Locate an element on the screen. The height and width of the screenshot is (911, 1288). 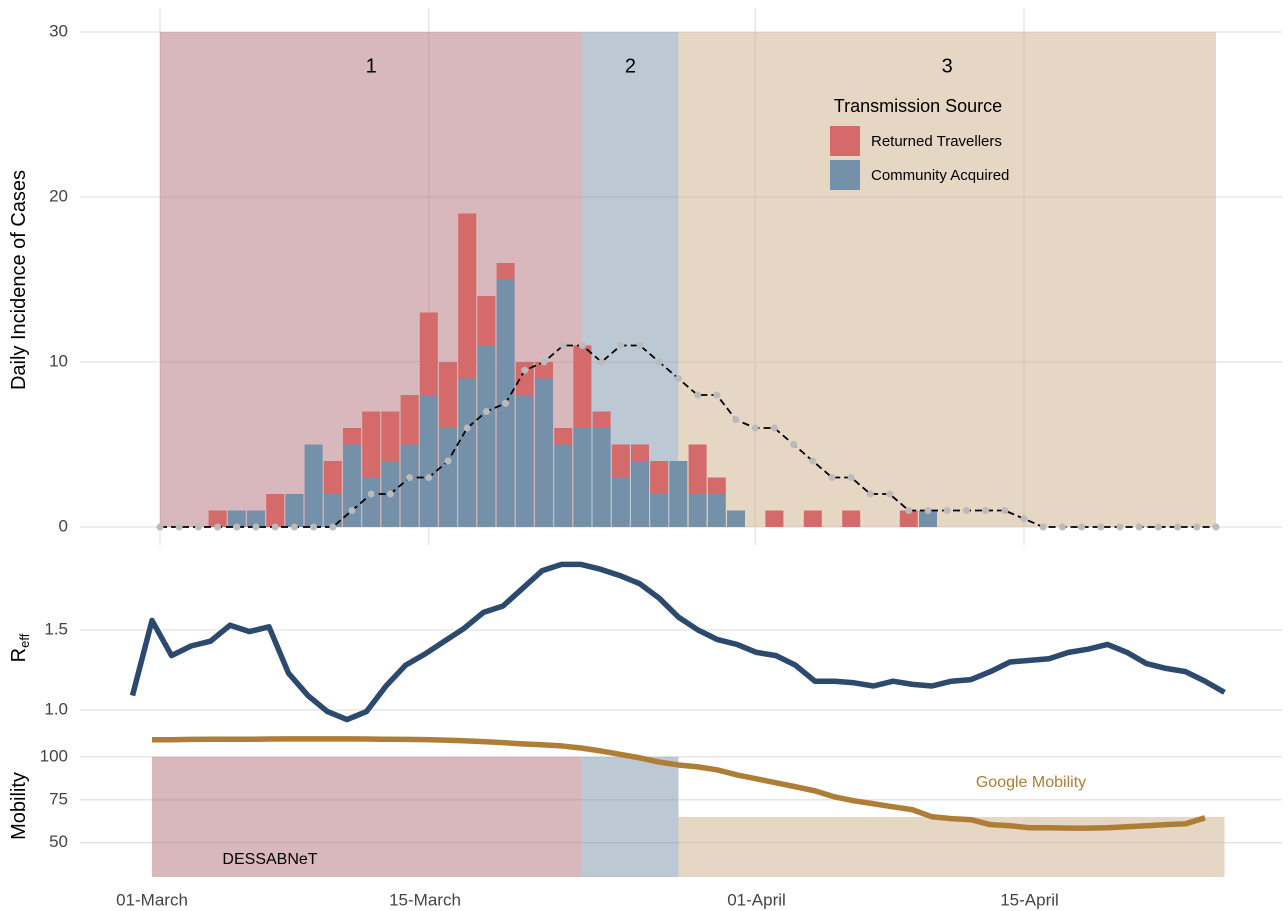
y-tick-label: 1.0 is located at coordinates (56, 708).